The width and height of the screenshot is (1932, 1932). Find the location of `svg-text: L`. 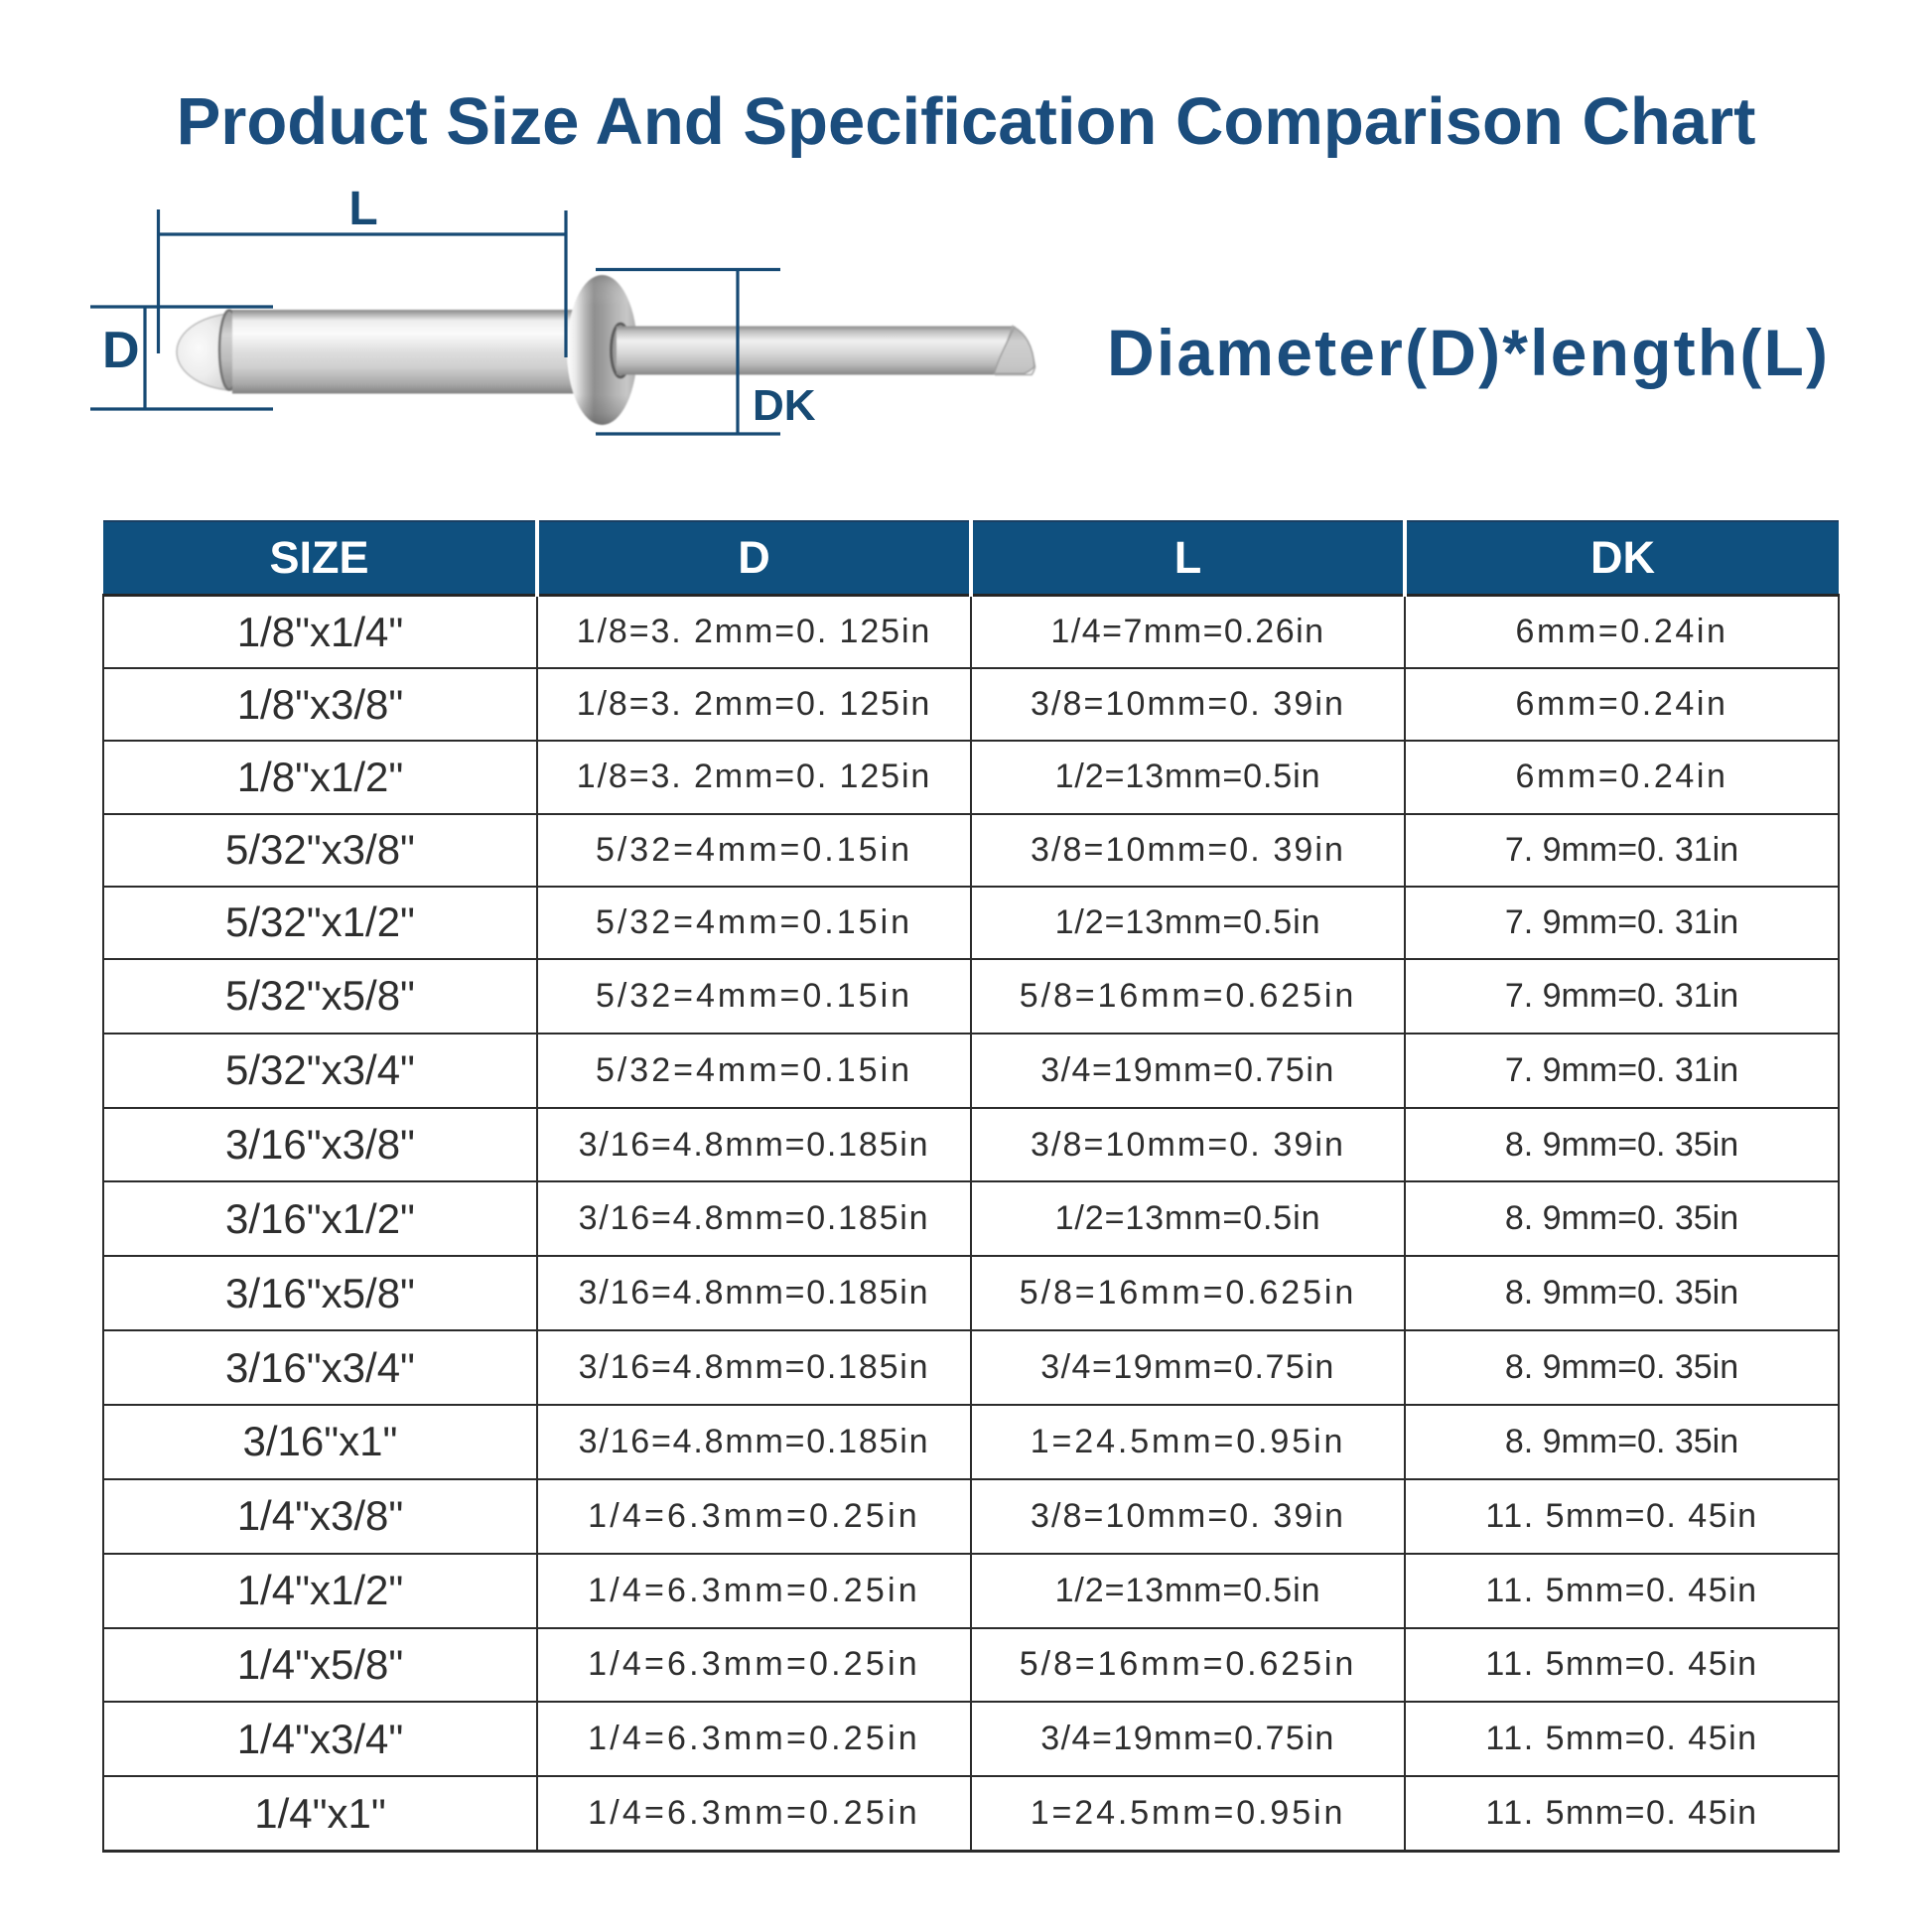

svg-text: L is located at coordinates (363, 209).